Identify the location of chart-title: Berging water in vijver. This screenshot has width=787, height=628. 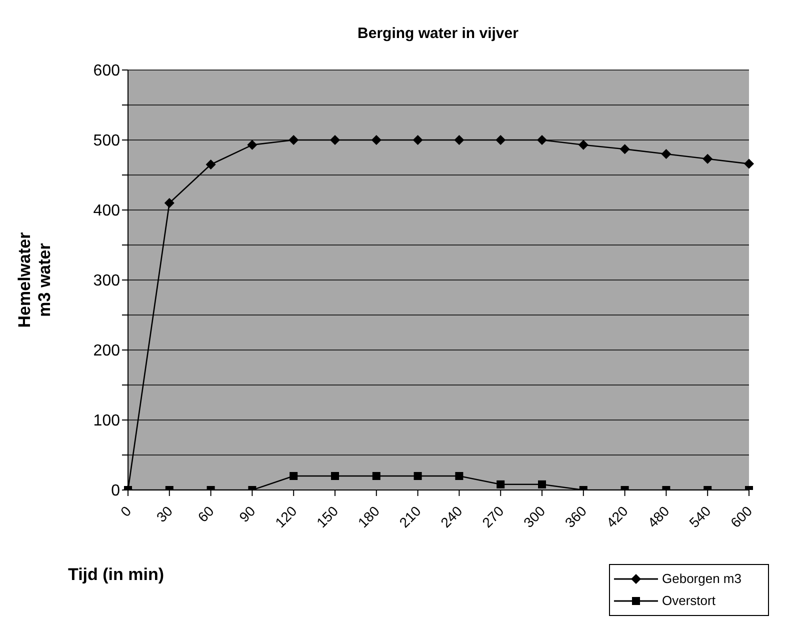
(438, 33).